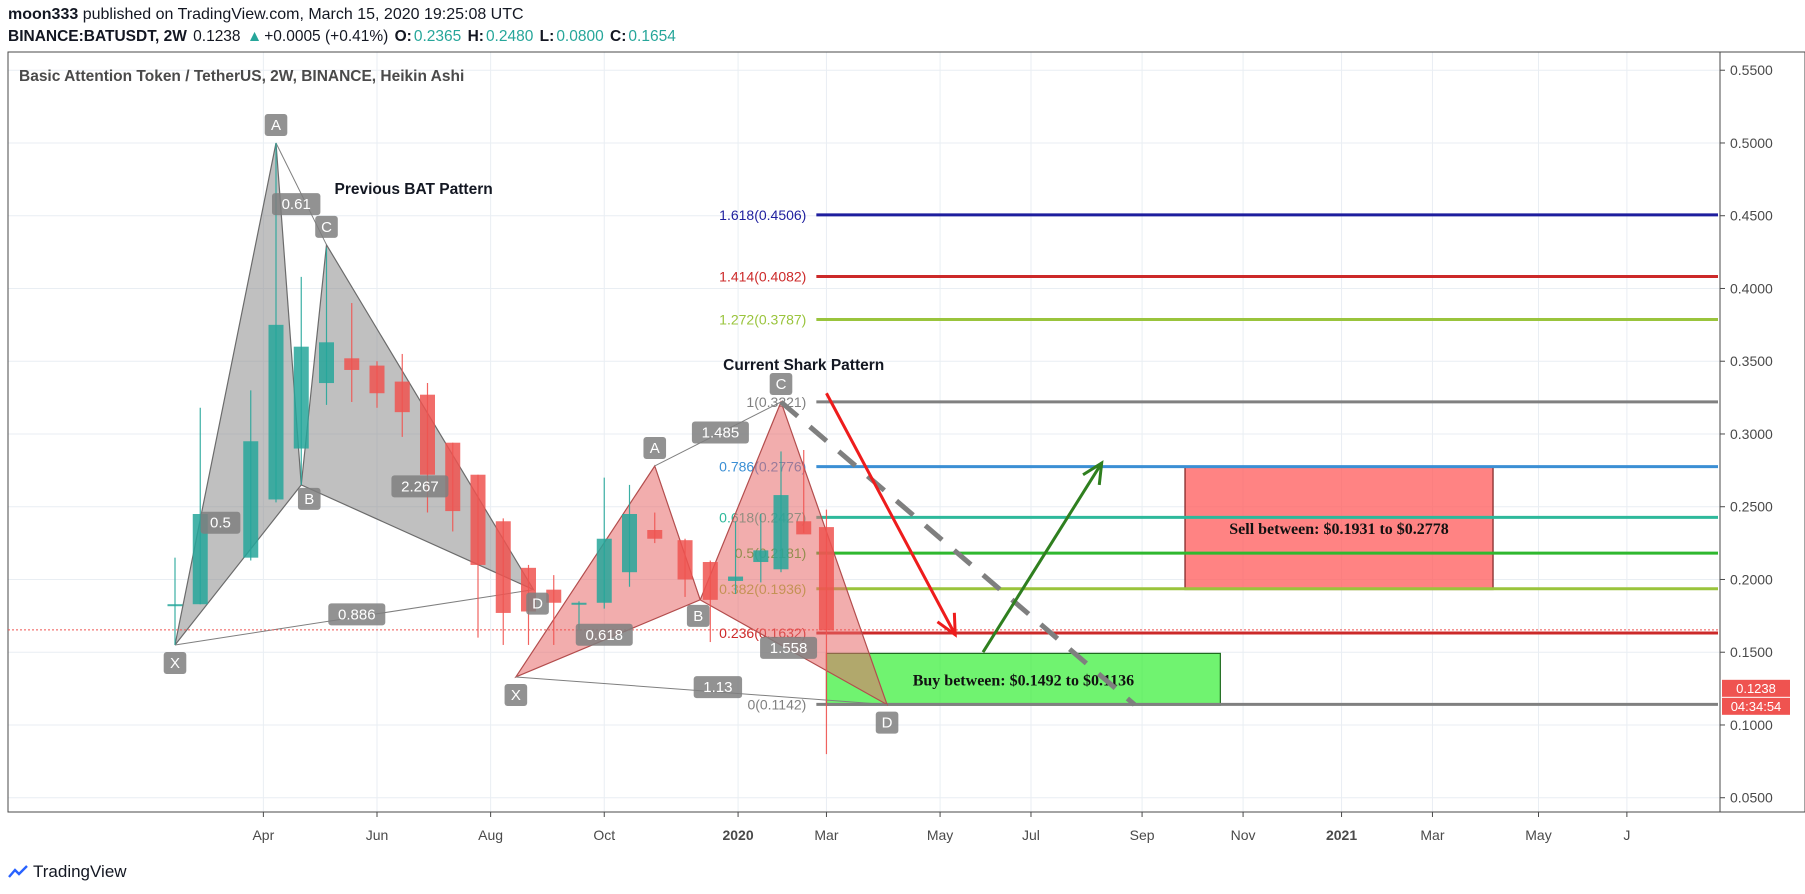  I want to click on buy-zone-label: Buy between: $0.1492 to $0.1136, so click(1023, 680).